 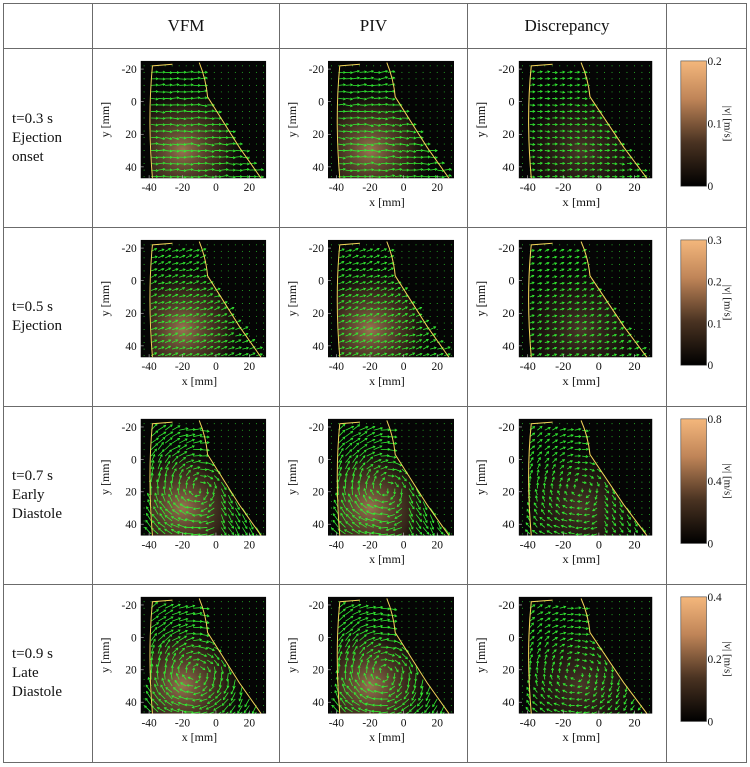 I want to click on x-tick-label: -40, so click(x=528, y=545).